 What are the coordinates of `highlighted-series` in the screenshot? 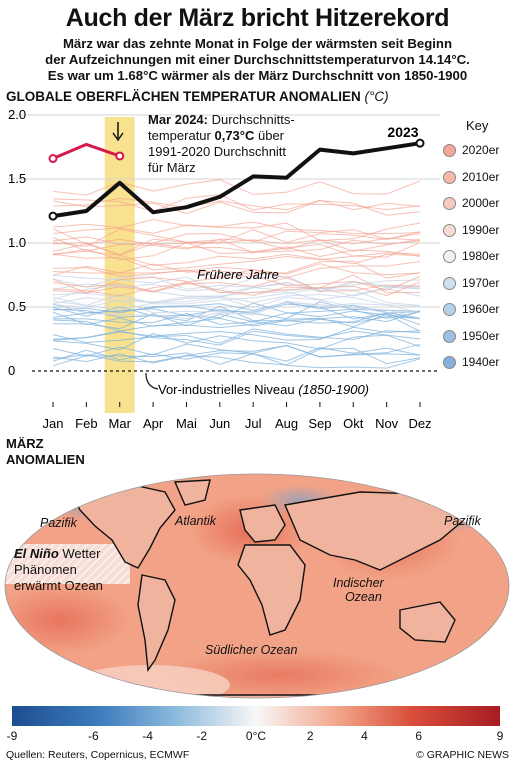 It's located at (236, 179).